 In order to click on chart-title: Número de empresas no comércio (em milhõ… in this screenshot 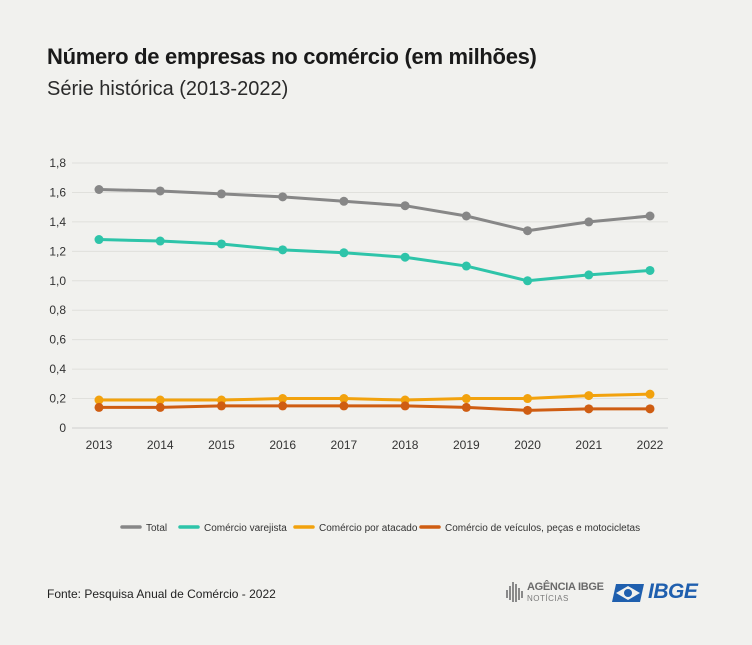, I will do `click(292, 56)`.